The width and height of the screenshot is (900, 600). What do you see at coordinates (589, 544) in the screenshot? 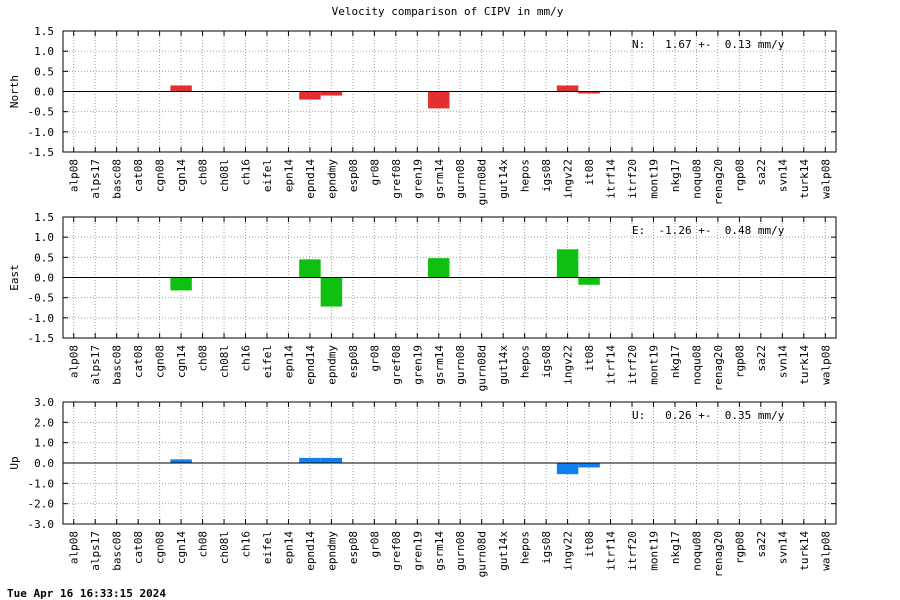
I see `xtick-label: it08` at bounding box center [589, 544].